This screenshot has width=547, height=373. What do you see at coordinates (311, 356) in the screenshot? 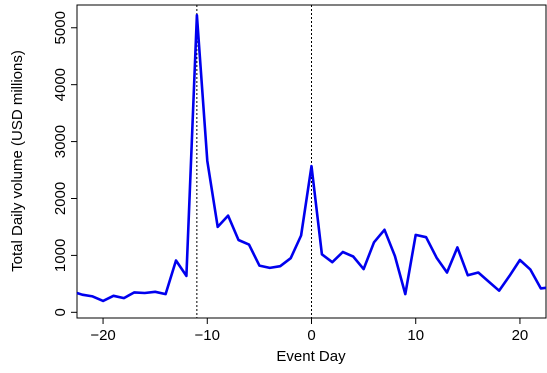
I see `x-axis-title: Event Day` at bounding box center [311, 356].